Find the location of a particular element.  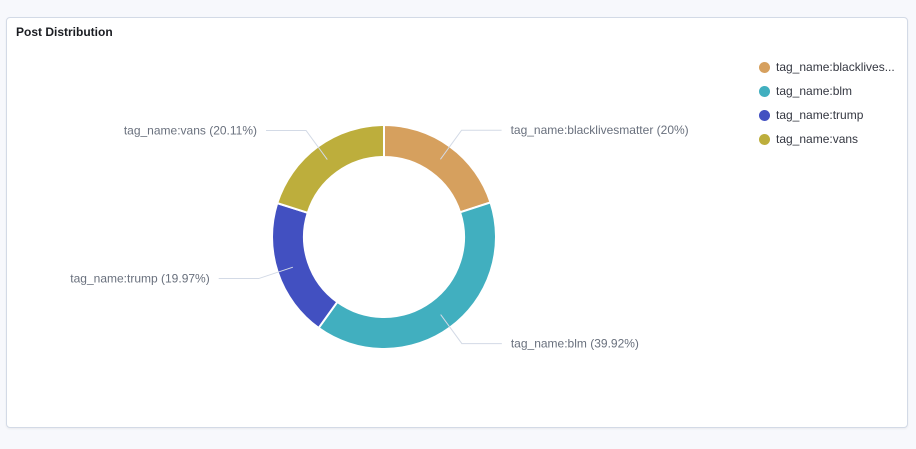

label-leader-lines is located at coordinates (360, 237).